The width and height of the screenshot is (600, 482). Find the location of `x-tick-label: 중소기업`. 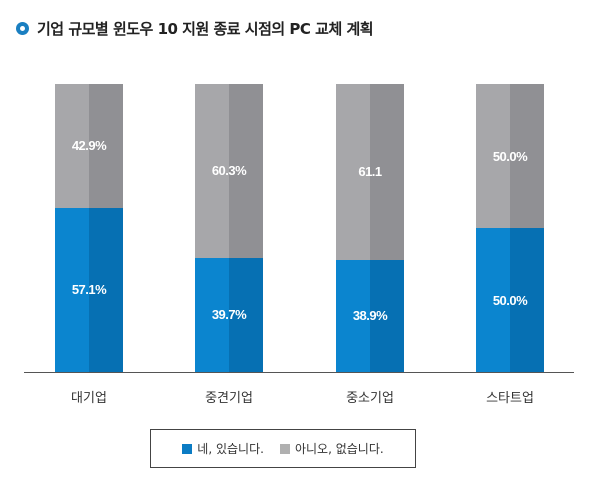

x-tick-label: 중소기업 is located at coordinates (370, 398).